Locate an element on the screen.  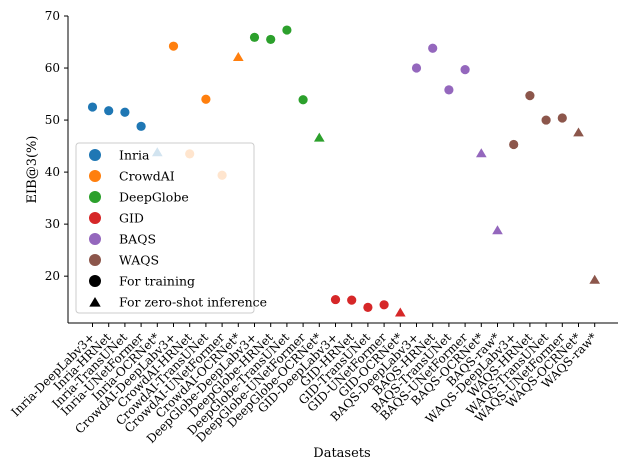
legend-marker-inria is located at coordinates (95, 155).